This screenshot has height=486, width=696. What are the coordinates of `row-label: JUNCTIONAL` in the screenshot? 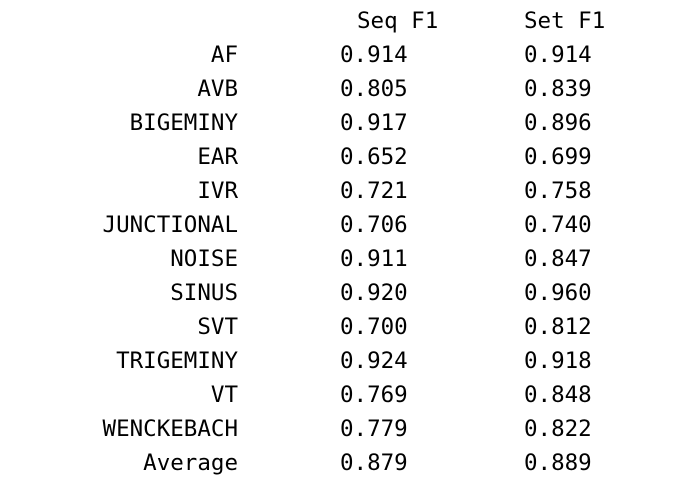 It's located at (170, 225).